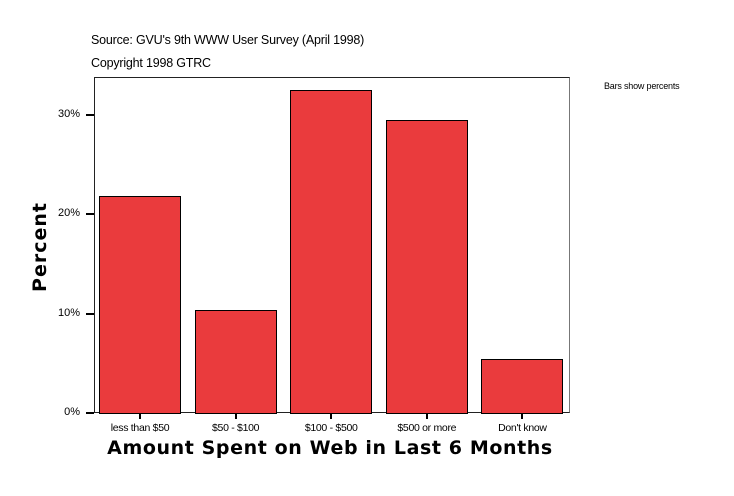  Describe the element at coordinates (140, 428) in the screenshot. I see `x-tick-label: less than $50` at that location.